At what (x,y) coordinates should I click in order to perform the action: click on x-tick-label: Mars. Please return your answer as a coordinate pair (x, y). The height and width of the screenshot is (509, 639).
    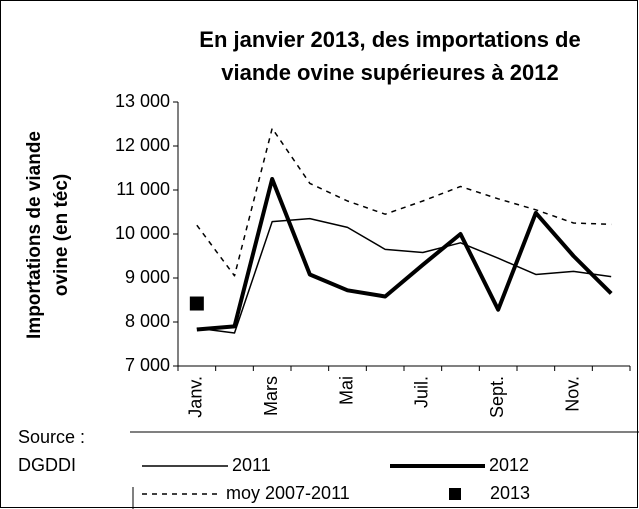
    Looking at the image, I should click on (271, 396).